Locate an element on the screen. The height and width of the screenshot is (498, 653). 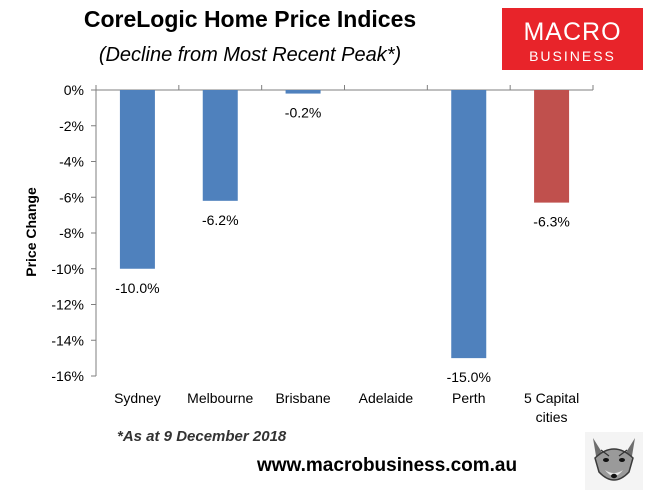
data-label: -0.2% is located at coordinates (303, 113).